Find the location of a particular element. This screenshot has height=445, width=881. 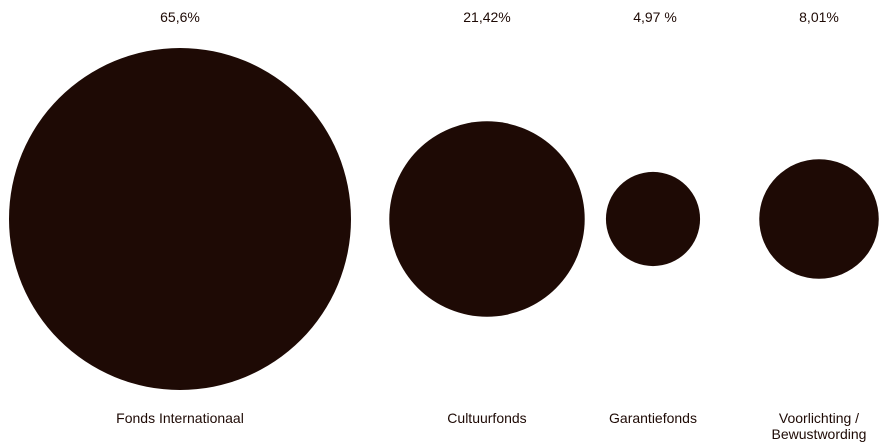

category-label-fonds-internationaal: Fonds Internationaal is located at coordinates (180, 418).